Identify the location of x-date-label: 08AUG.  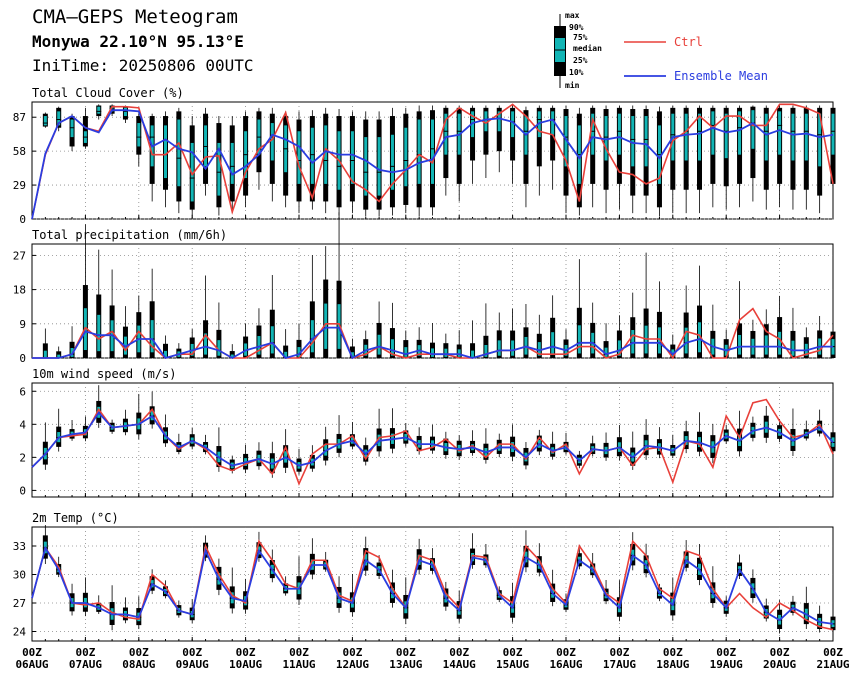
(138, 664).